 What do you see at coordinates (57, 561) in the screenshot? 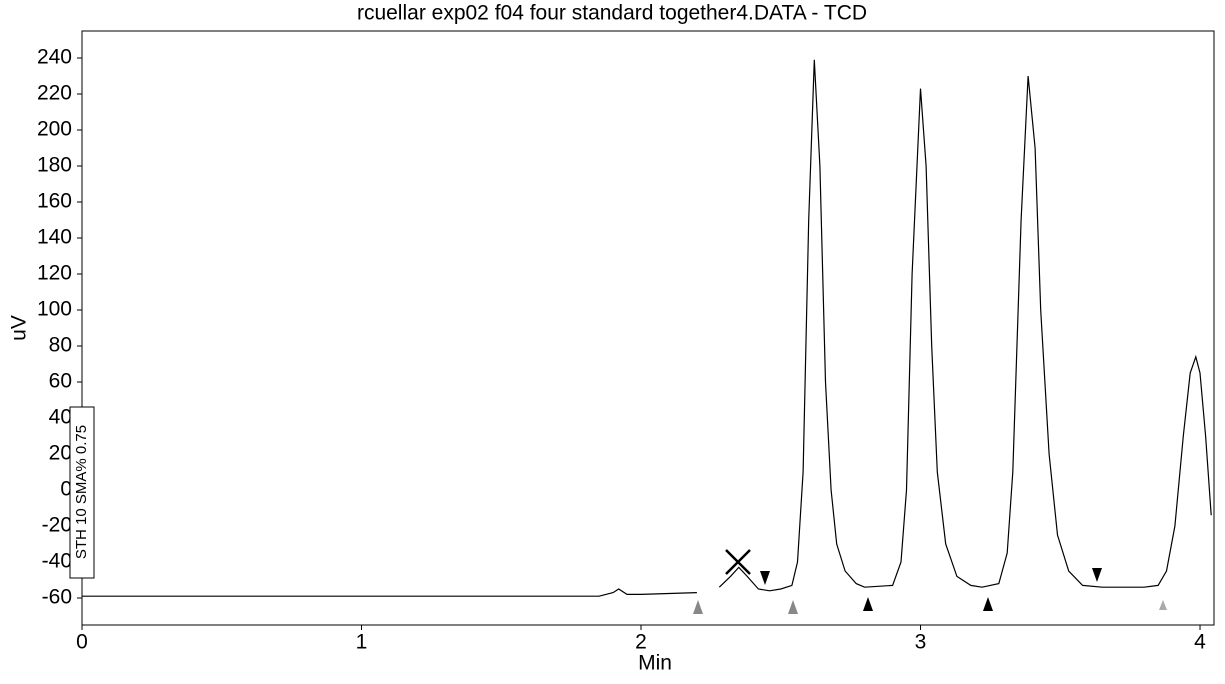
I see `y-tick-label: -40` at bounding box center [57, 561].